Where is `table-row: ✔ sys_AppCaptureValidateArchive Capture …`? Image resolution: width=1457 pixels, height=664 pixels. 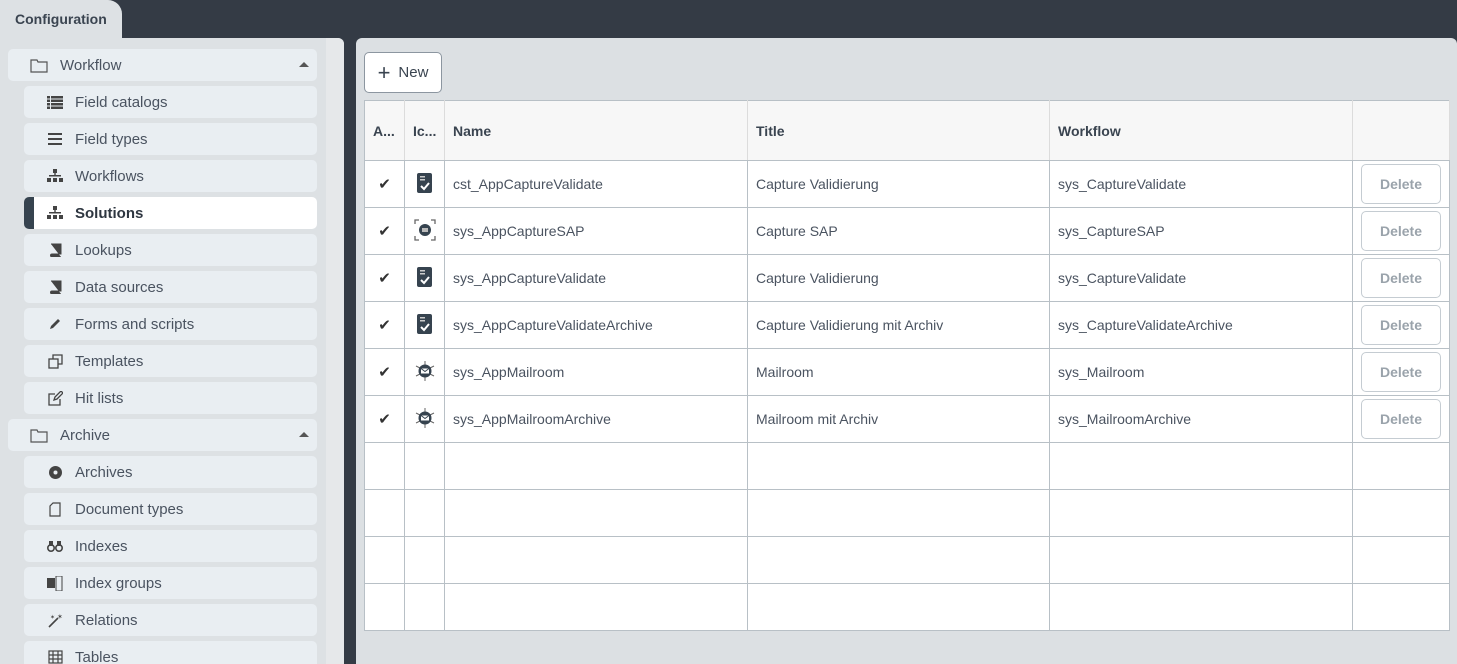
table-row: ✔ sys_AppCaptureValidateArchive Capture … is located at coordinates (907, 325).